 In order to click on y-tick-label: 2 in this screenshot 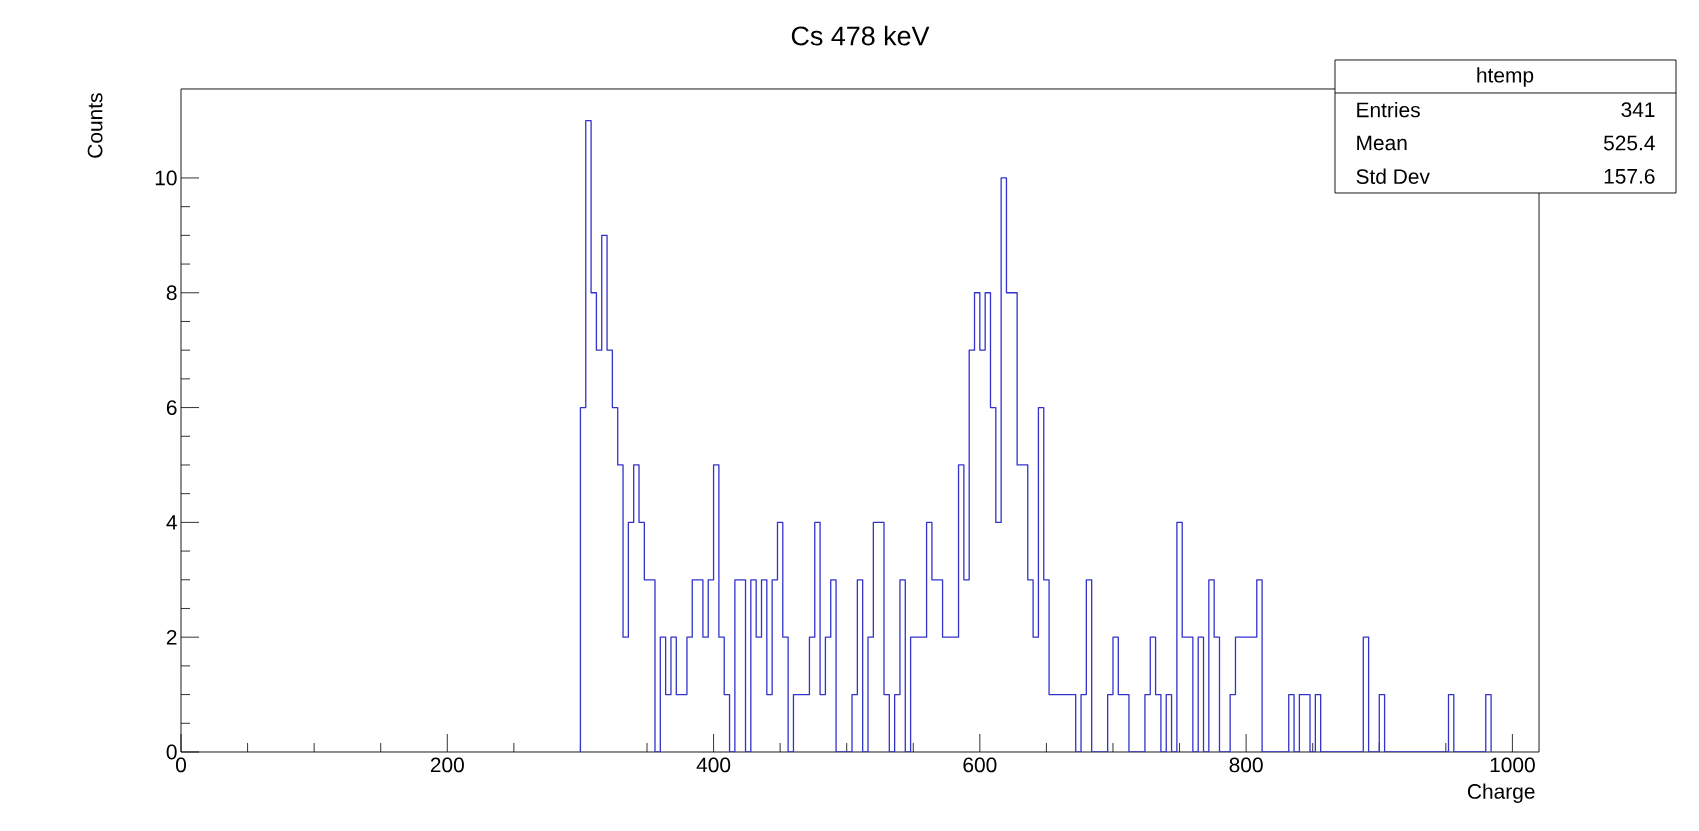, I will do `click(171, 637)`.